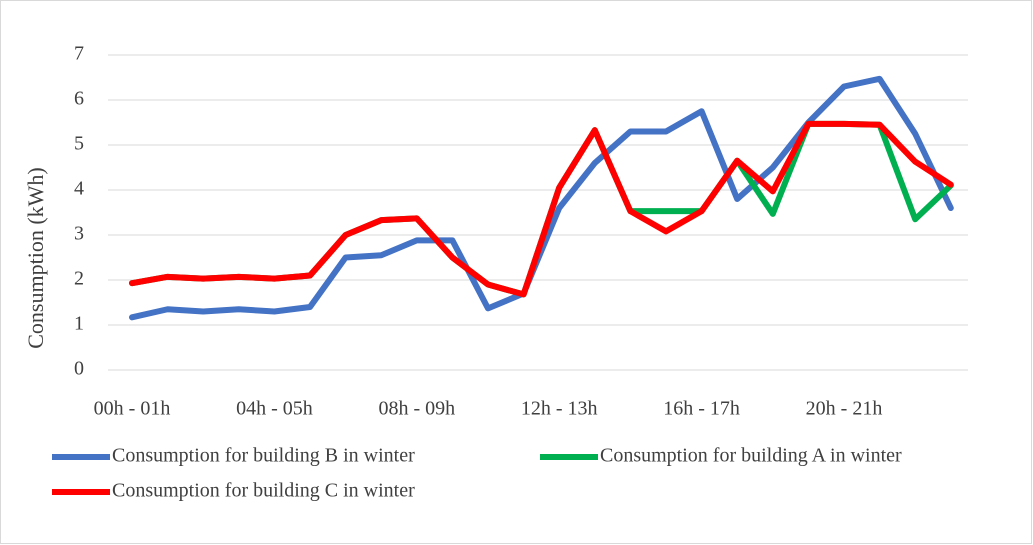 The height and width of the screenshot is (545, 1033). Describe the element at coordinates (79, 279) in the screenshot. I see `y-tick-label: 2` at that location.